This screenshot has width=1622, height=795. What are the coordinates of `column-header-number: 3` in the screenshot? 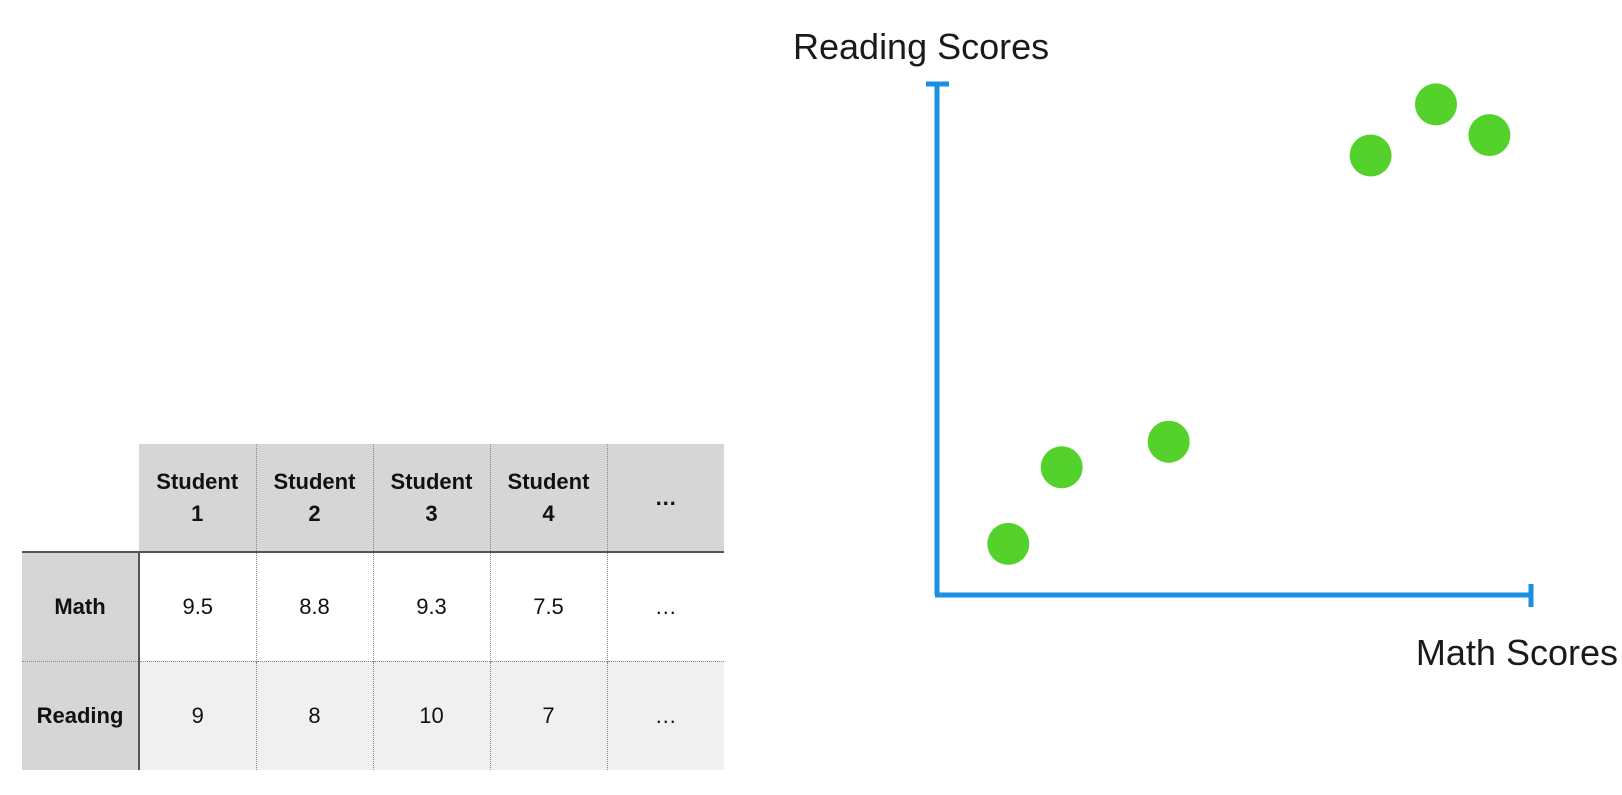 It's located at (431, 513).